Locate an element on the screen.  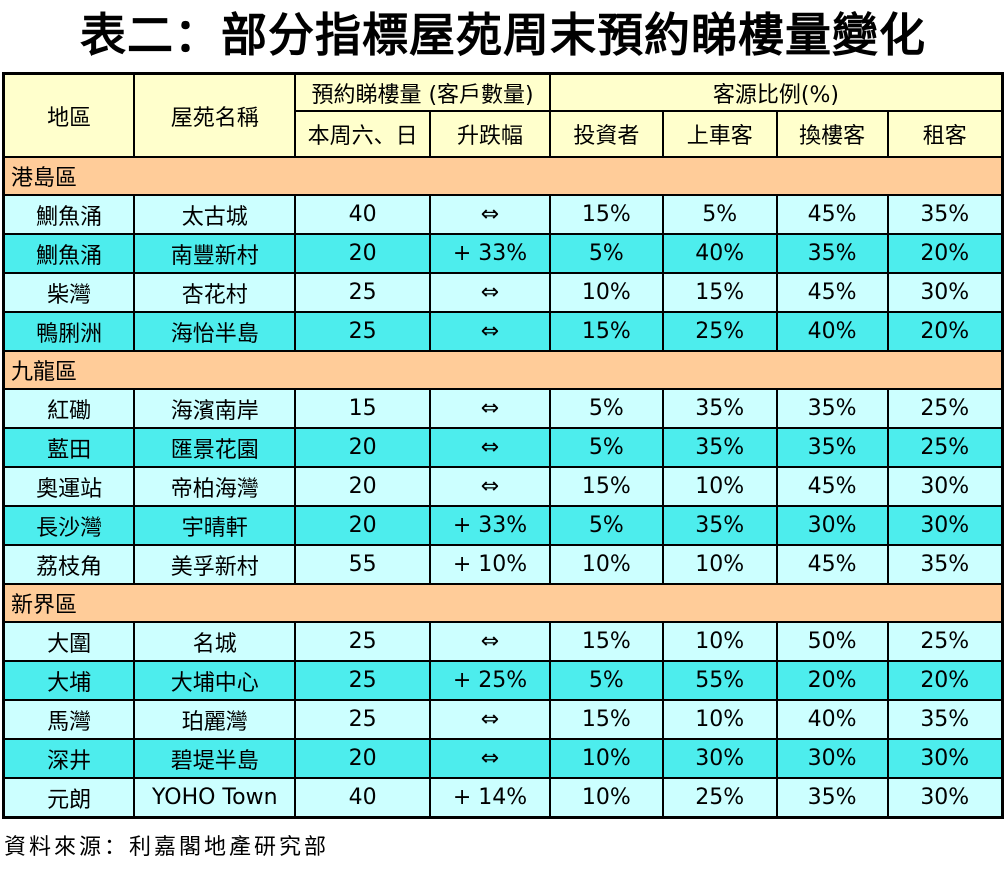
first-time-cell: 30% is located at coordinates (719, 758).